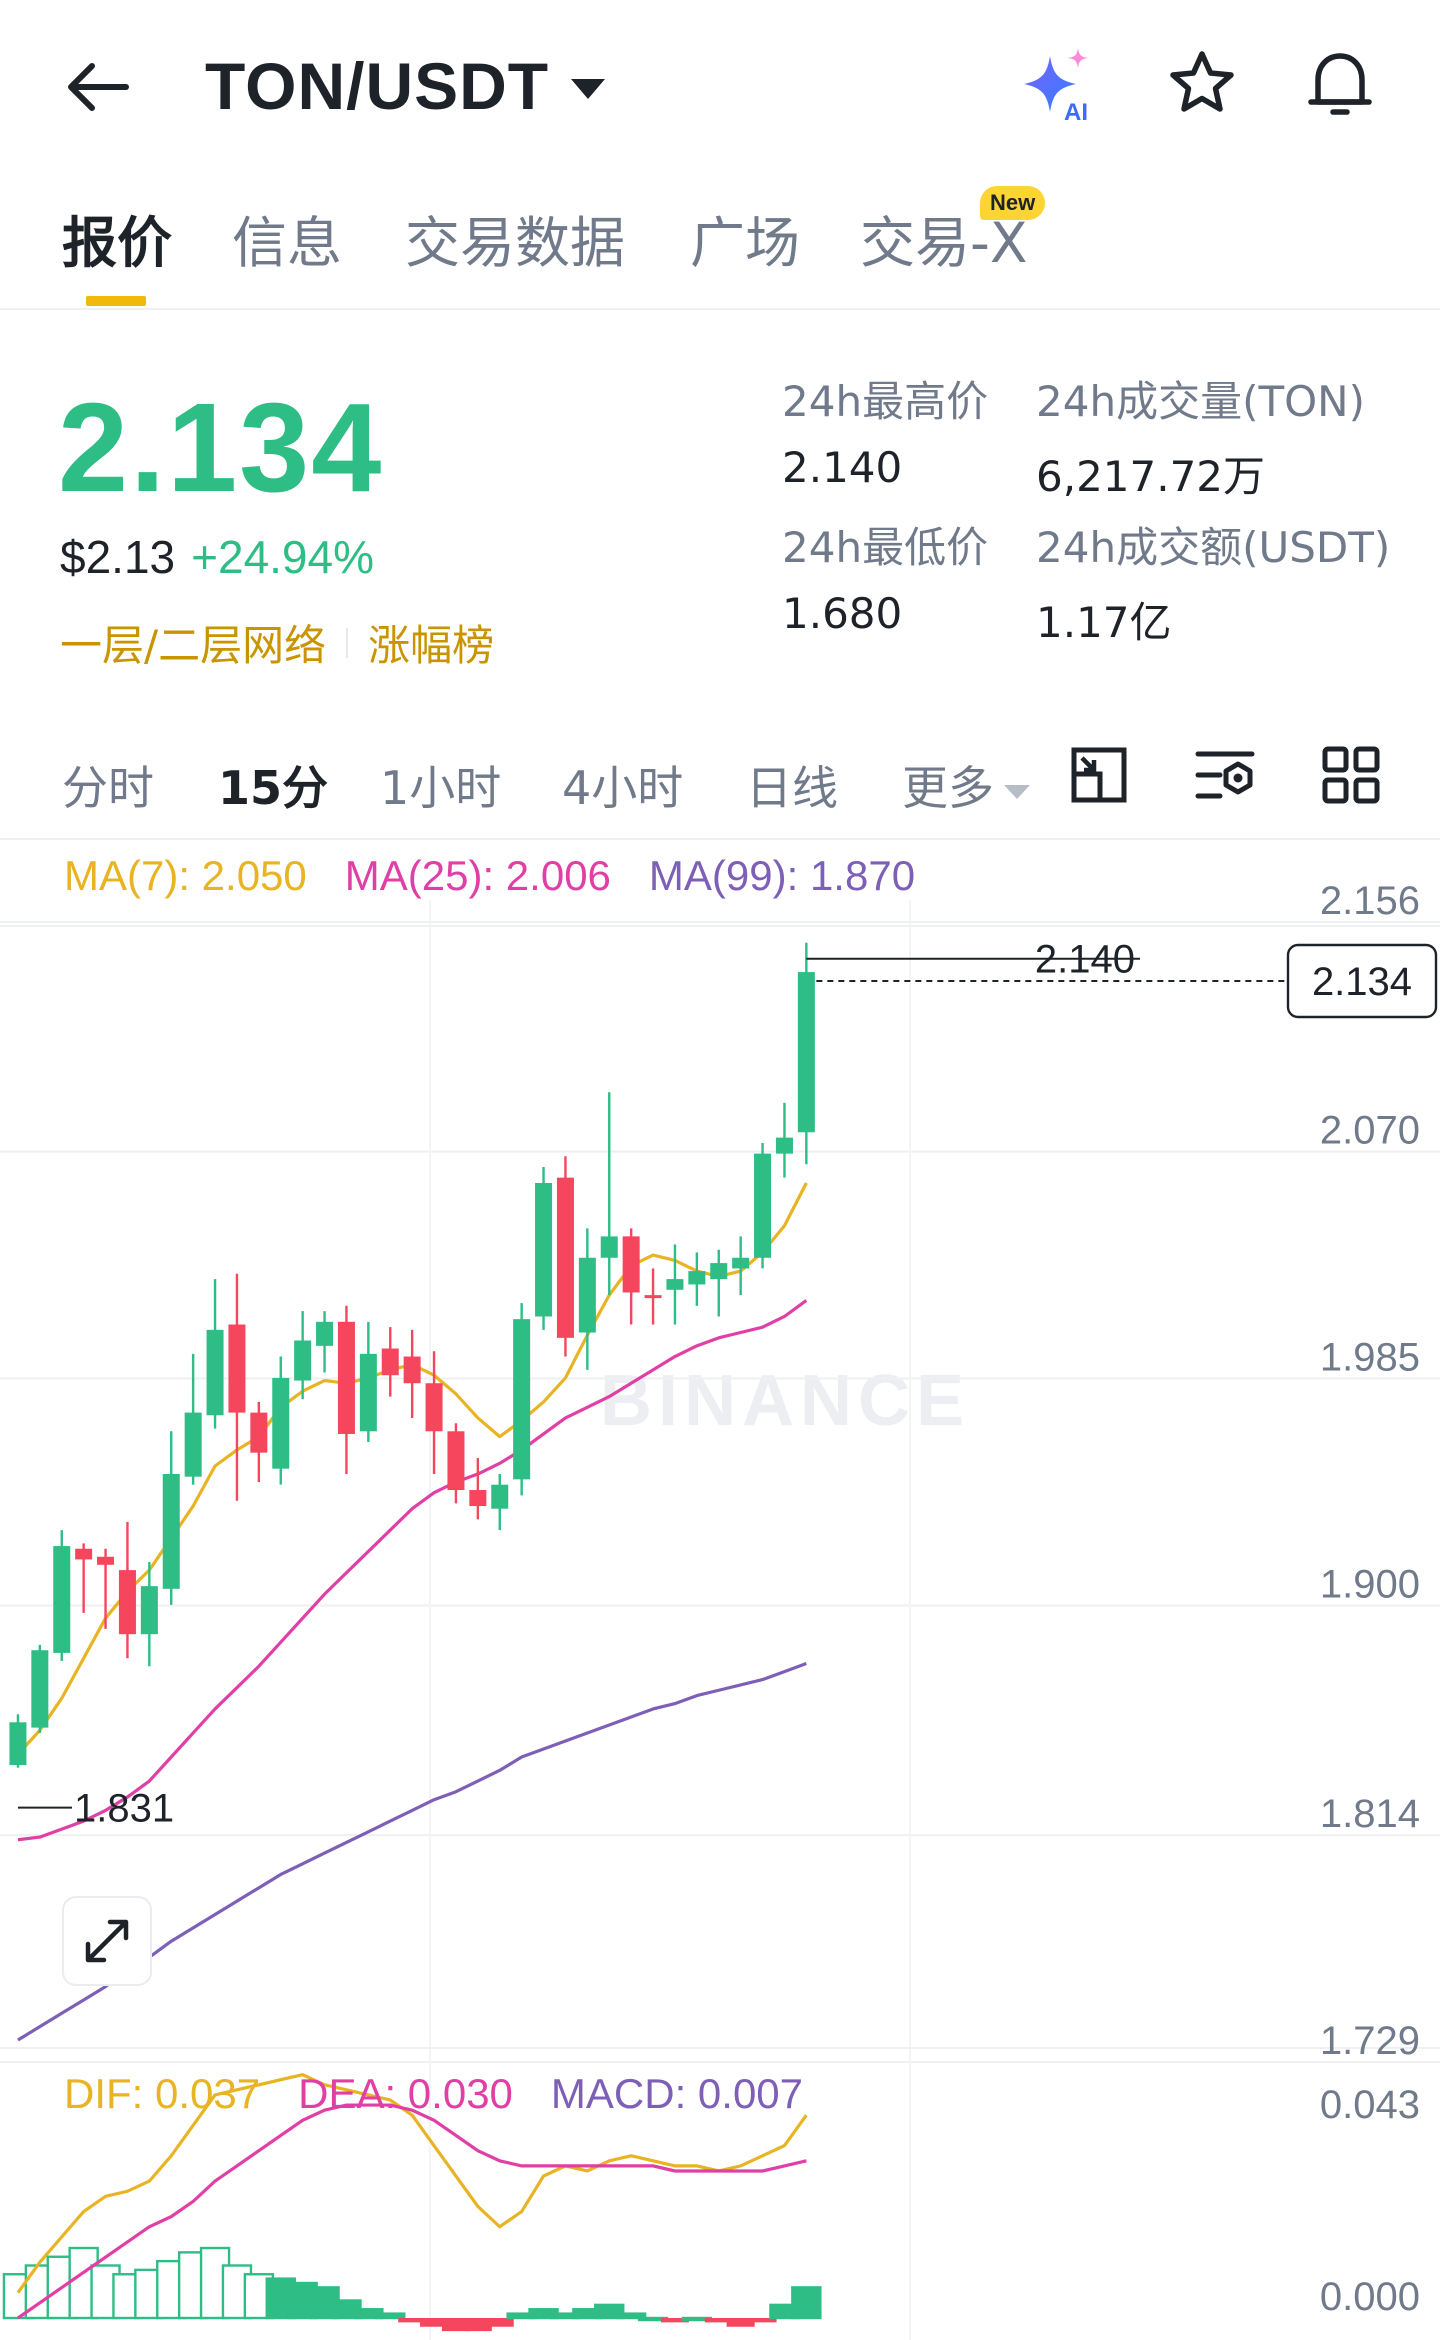  Describe the element at coordinates (124, 1809) in the screenshot. I see `low-marker-label: 1.831` at that location.